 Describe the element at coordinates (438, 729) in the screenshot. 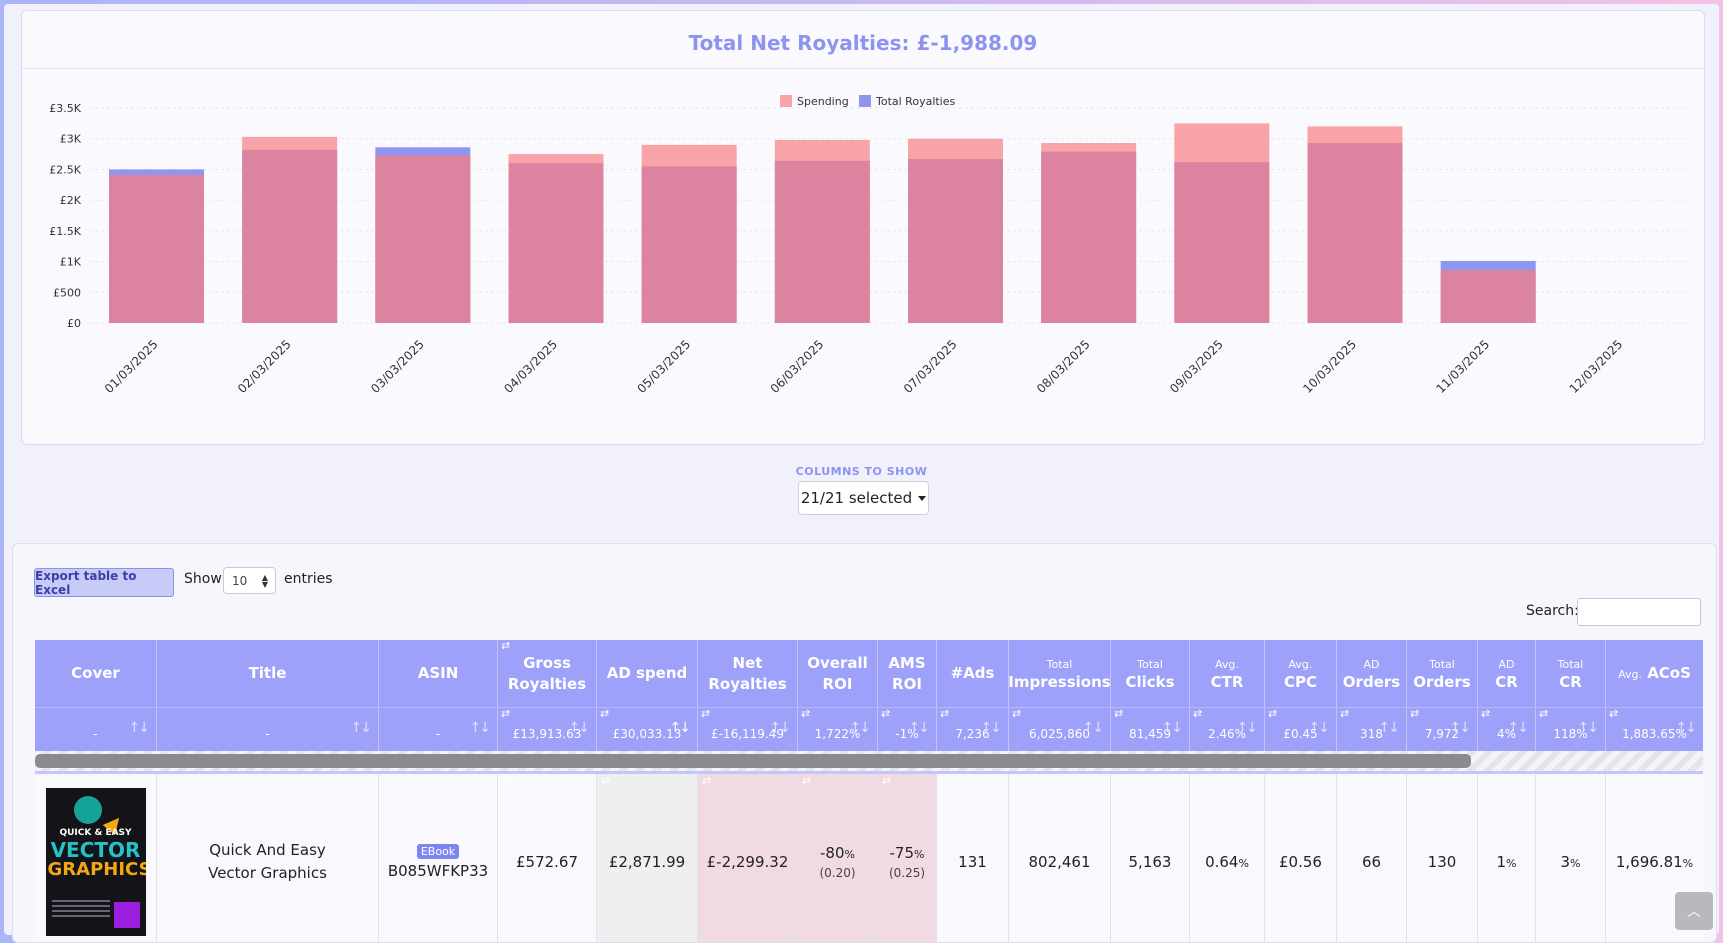

I see `filter-asin: - ↑↓` at that location.